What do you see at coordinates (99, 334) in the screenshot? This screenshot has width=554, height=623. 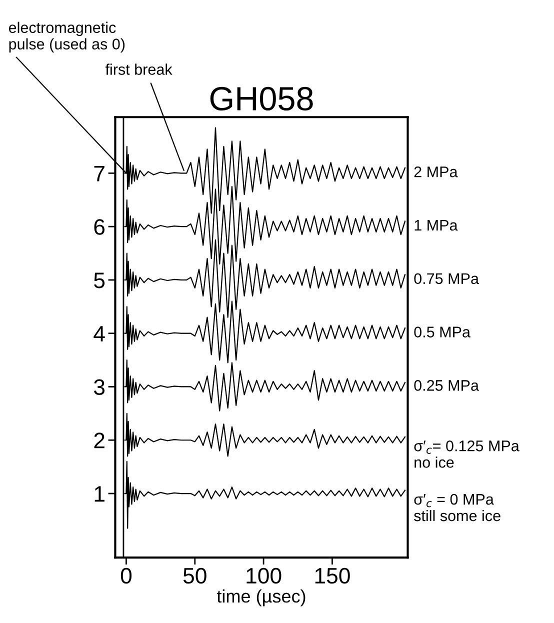 I see `y-tick-label: 4` at bounding box center [99, 334].